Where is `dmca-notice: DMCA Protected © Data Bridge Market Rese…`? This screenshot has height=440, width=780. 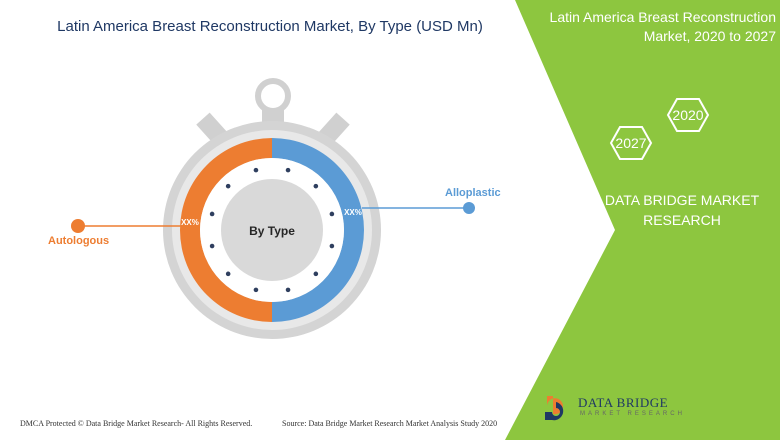
dmca-notice: DMCA Protected © Data Bridge Market Rese… is located at coordinates (136, 423).